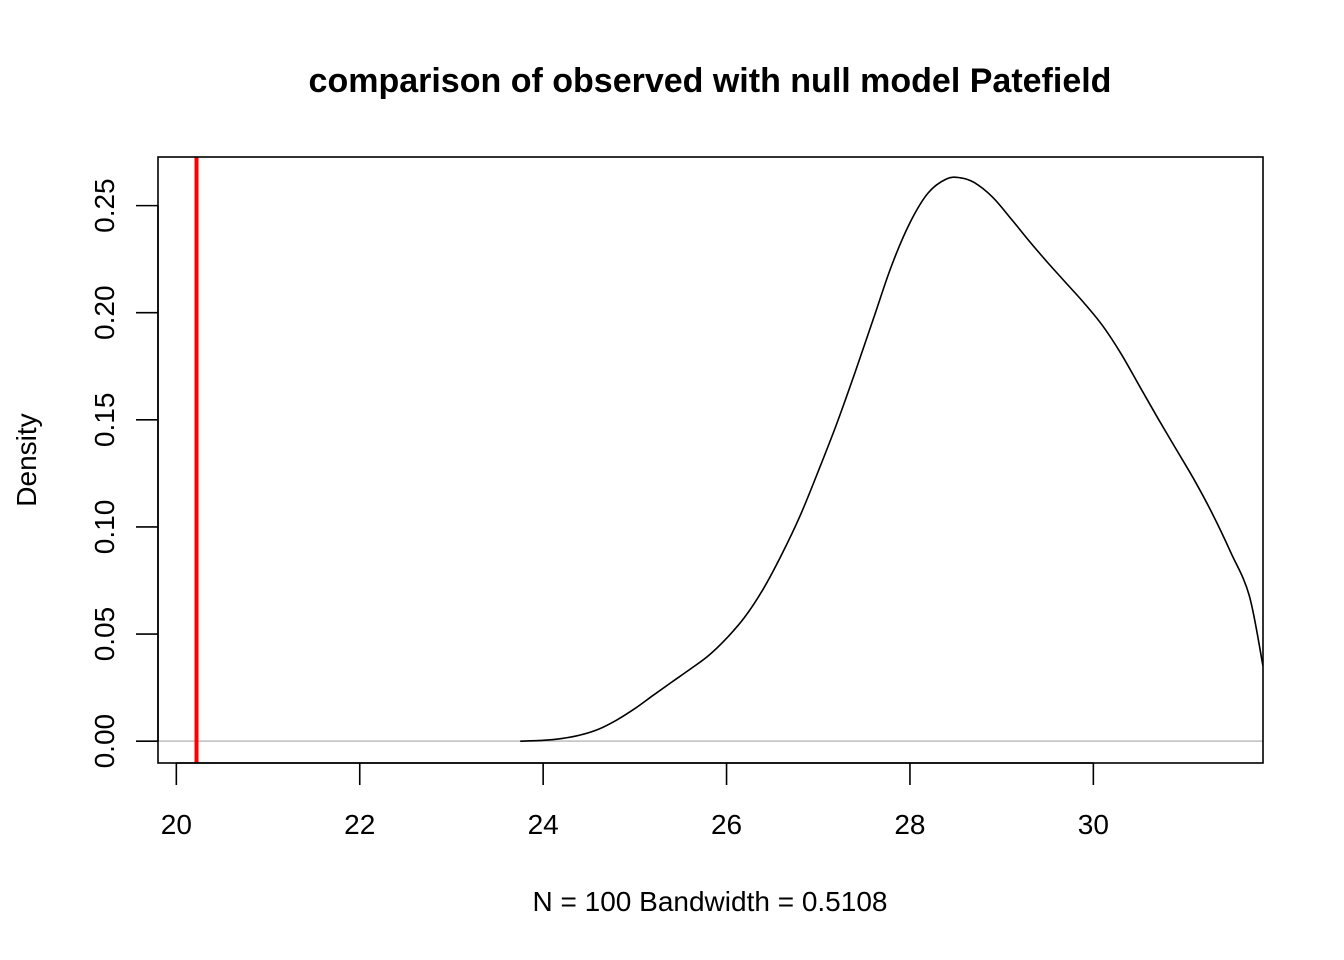 The width and height of the screenshot is (1344, 960). I want to click on x-axis-label: N = 100 Bandwidth = 0.5108, so click(710, 901).